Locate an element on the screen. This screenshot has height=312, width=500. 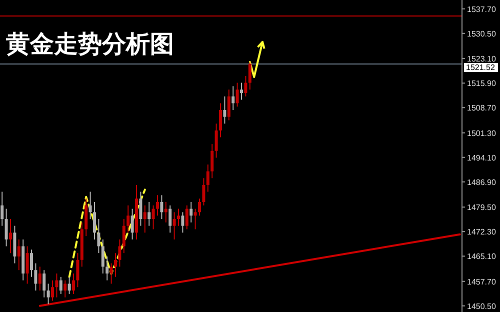
y-tick-label: 1479.50 is located at coordinates (481, 207).